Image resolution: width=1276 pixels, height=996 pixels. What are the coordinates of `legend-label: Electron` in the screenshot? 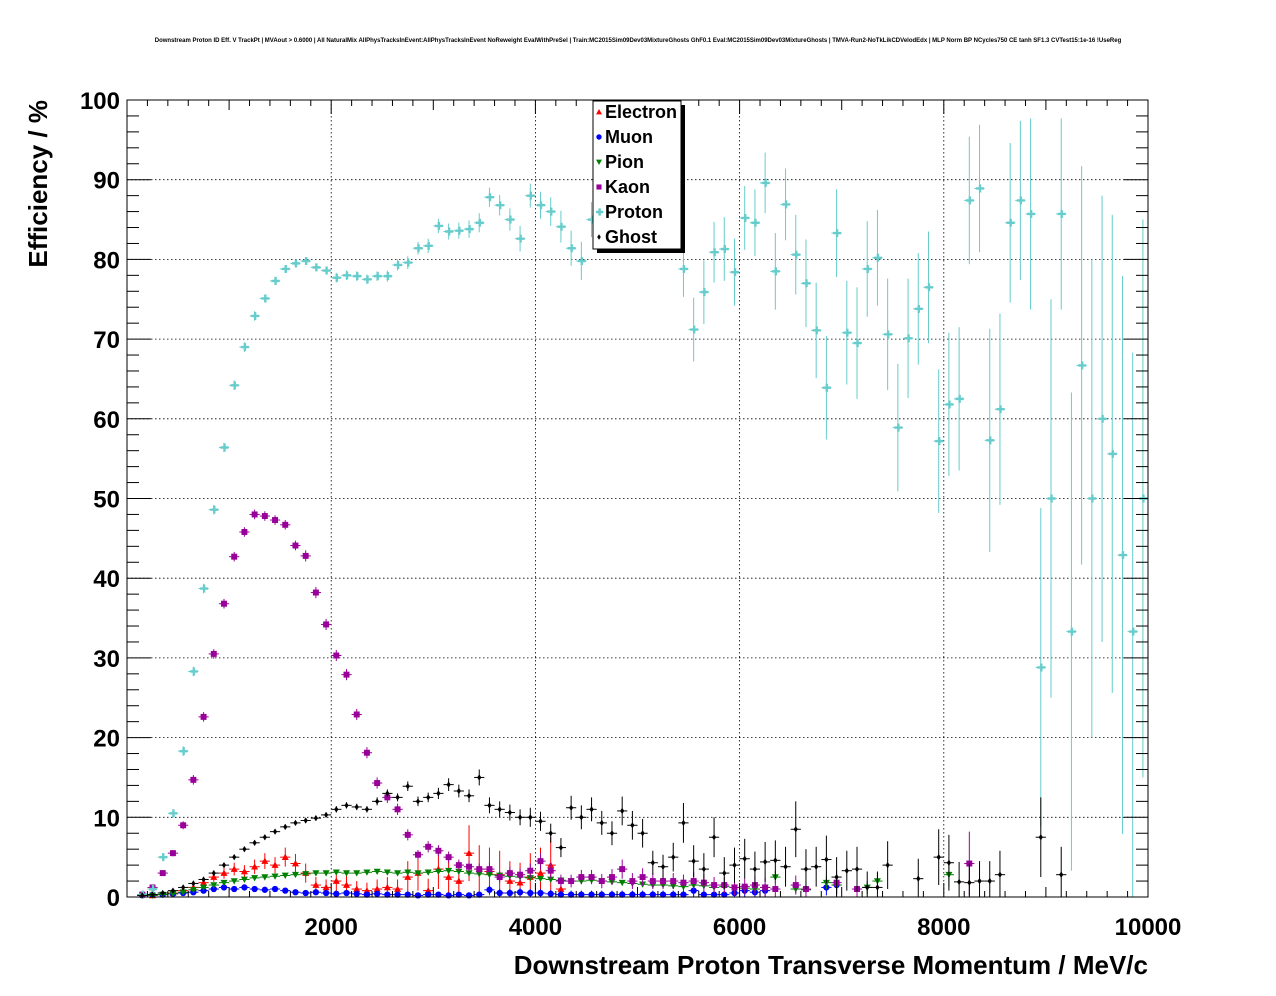 It's located at (641, 112).